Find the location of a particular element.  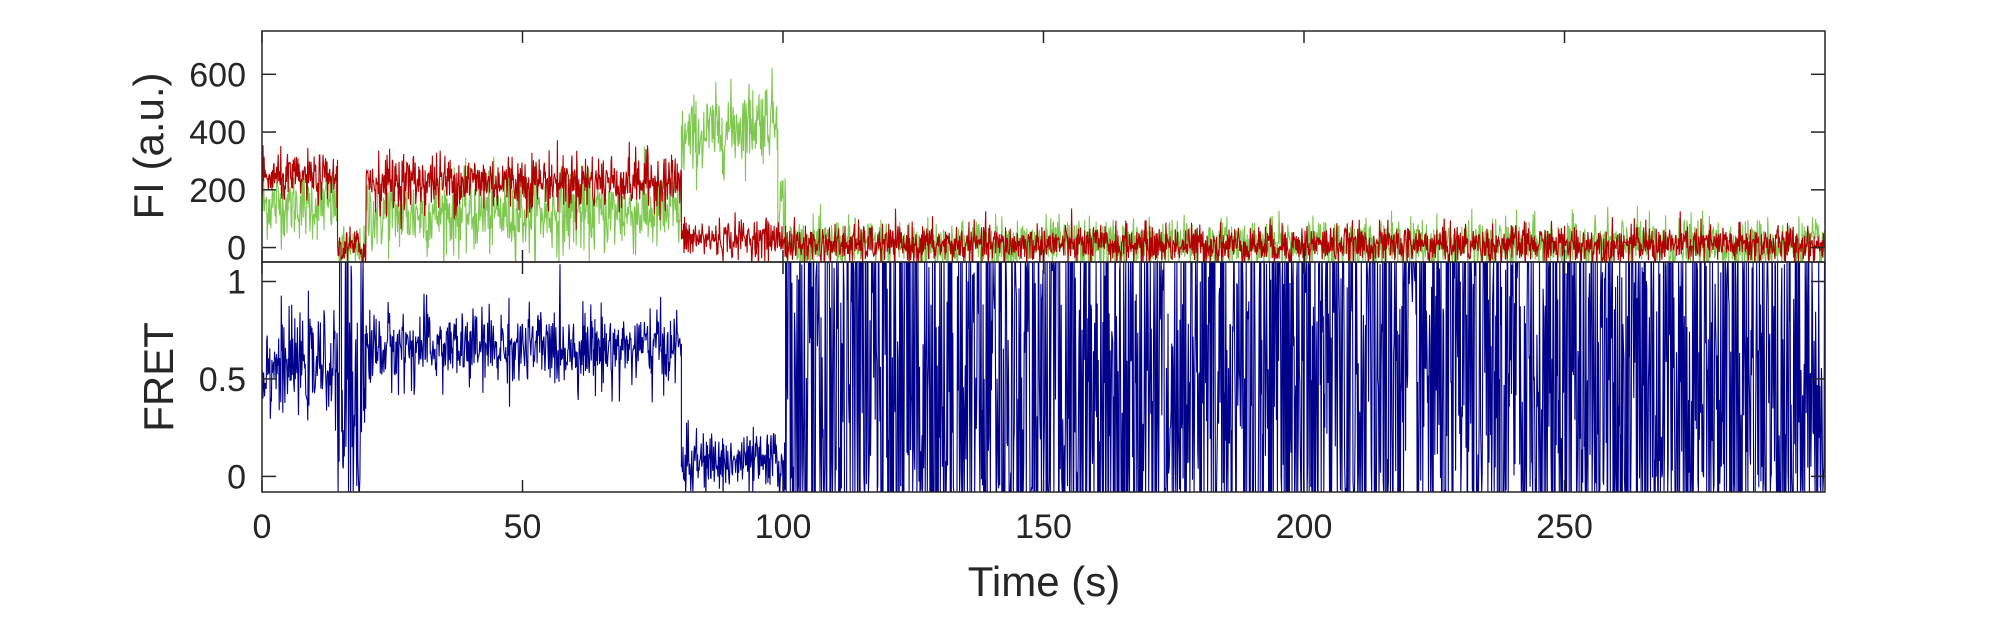

x-axis-label: Time (s) is located at coordinates (1044, 581).